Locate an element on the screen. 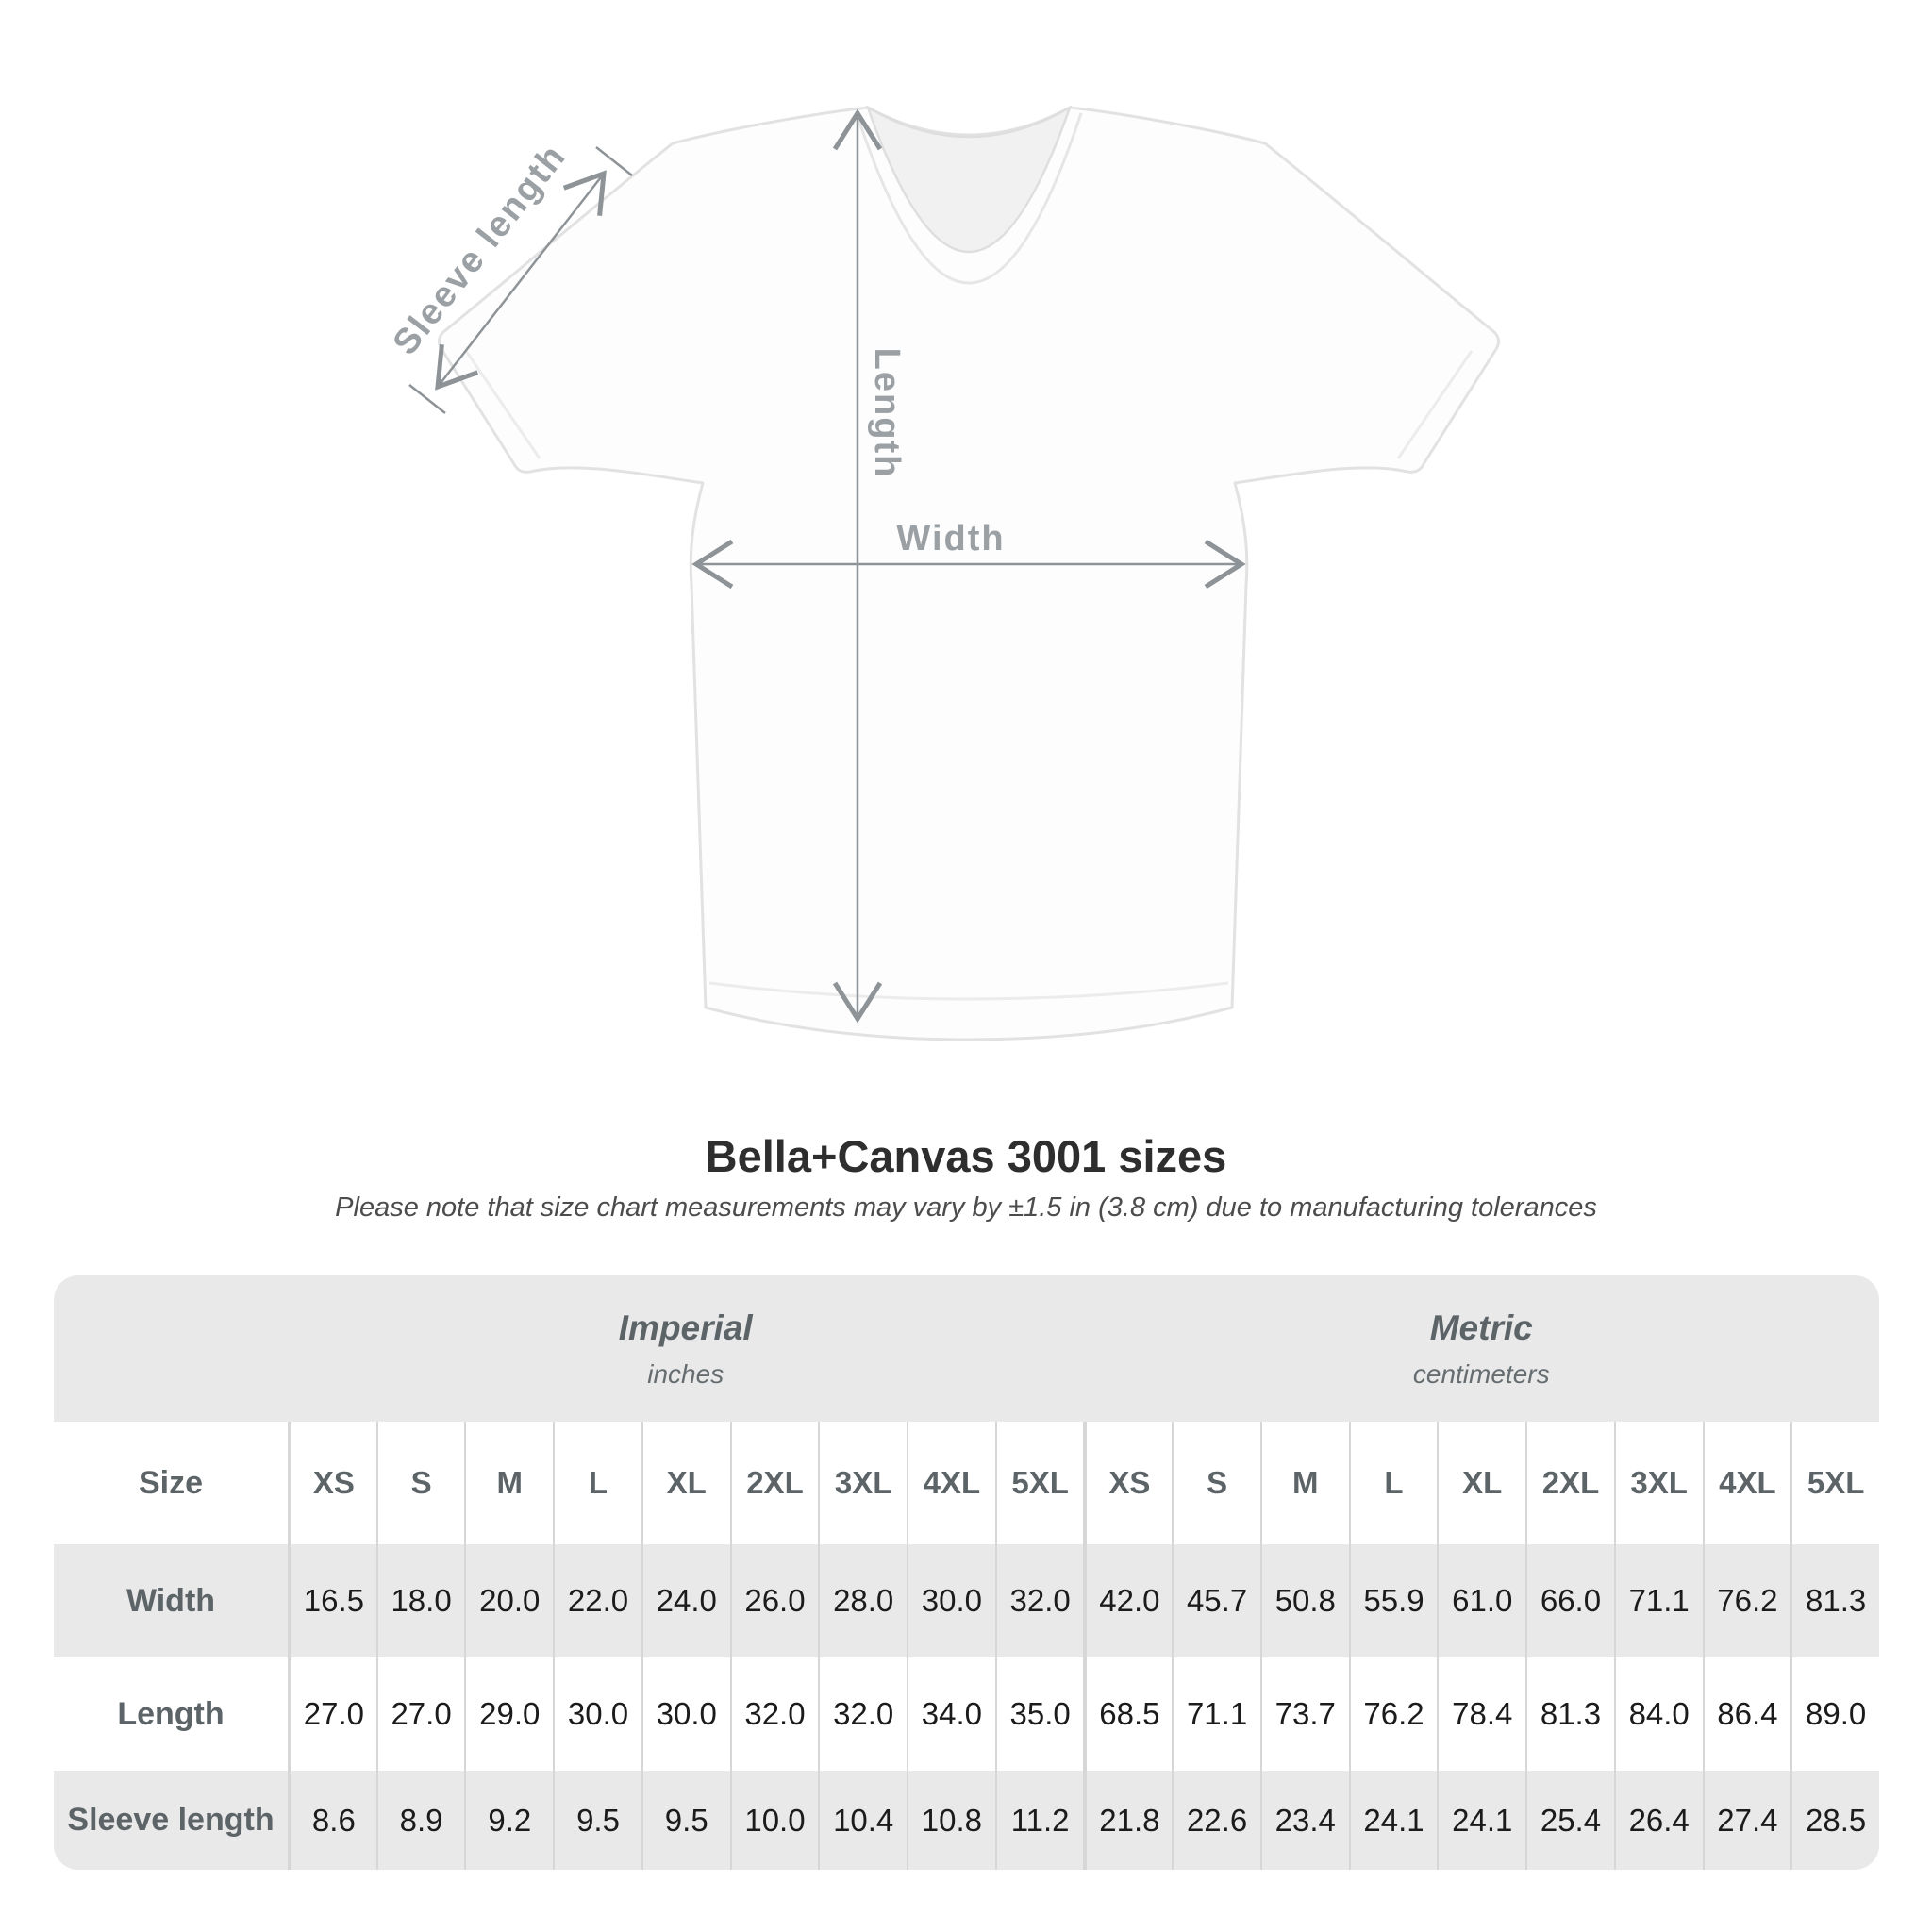 The width and height of the screenshot is (1932, 1932). size-header-imperial: 4XL is located at coordinates (951, 1483).